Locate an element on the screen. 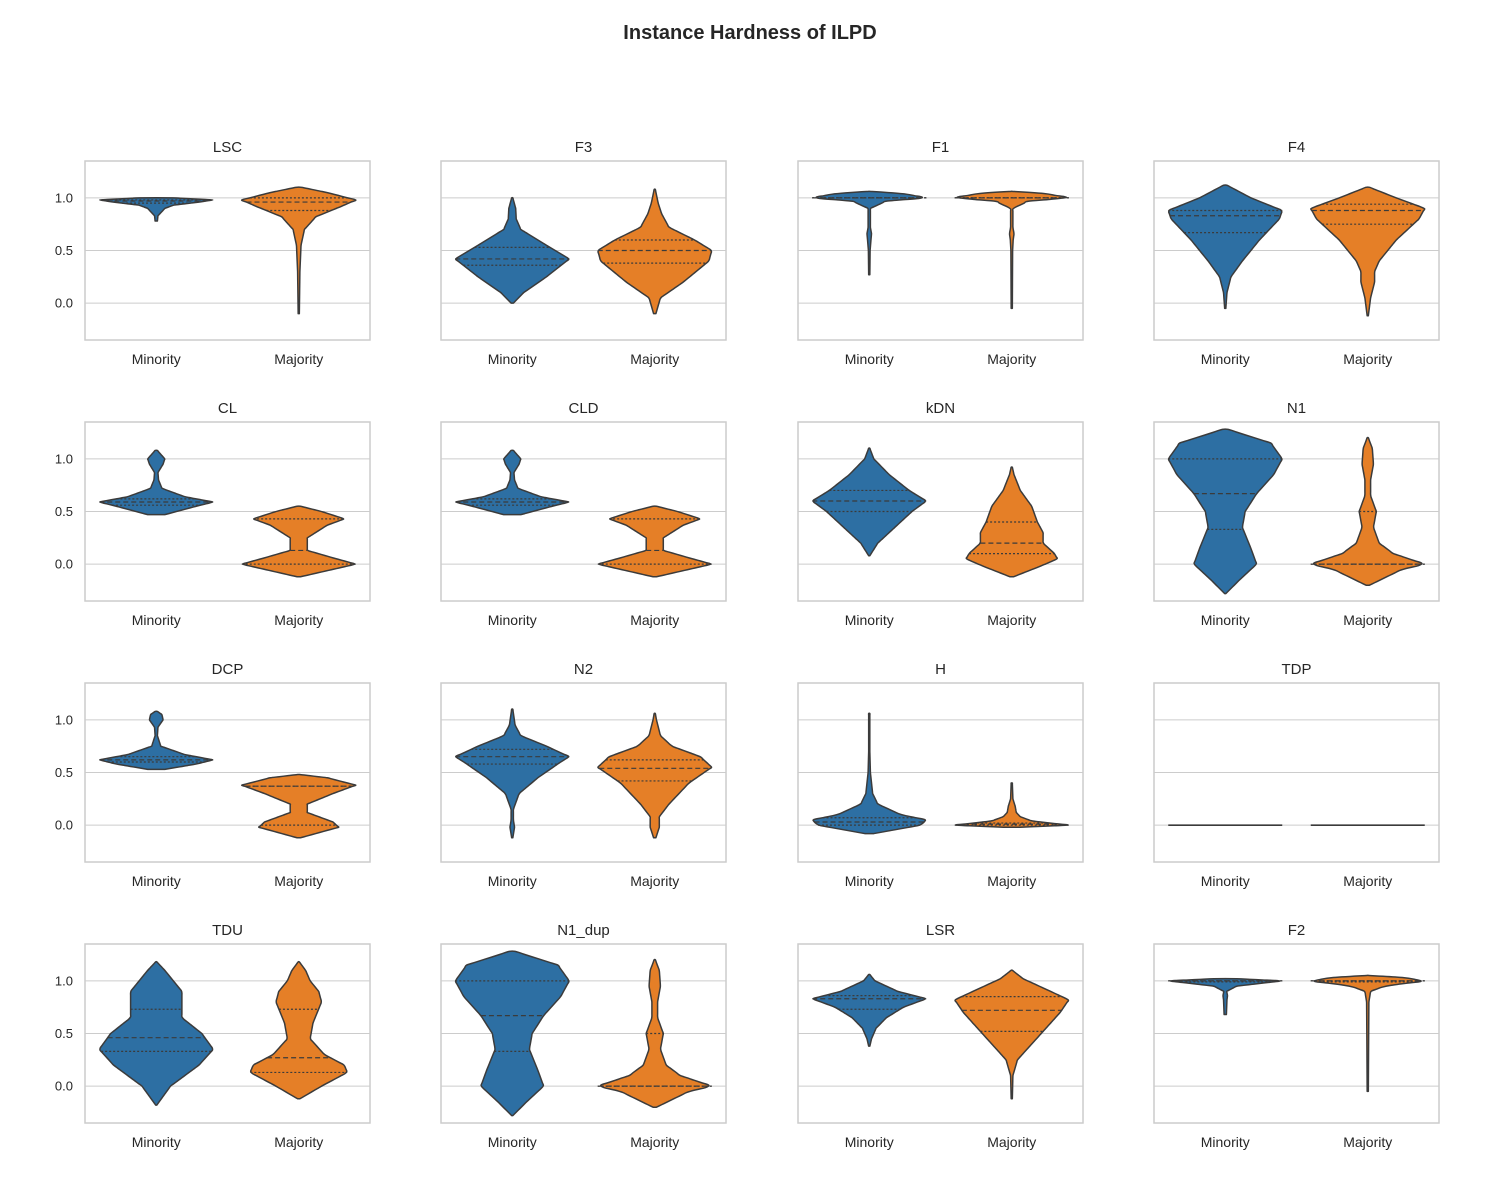  panel-cld: CLD Minority Majority is located at coordinates (583, 514).